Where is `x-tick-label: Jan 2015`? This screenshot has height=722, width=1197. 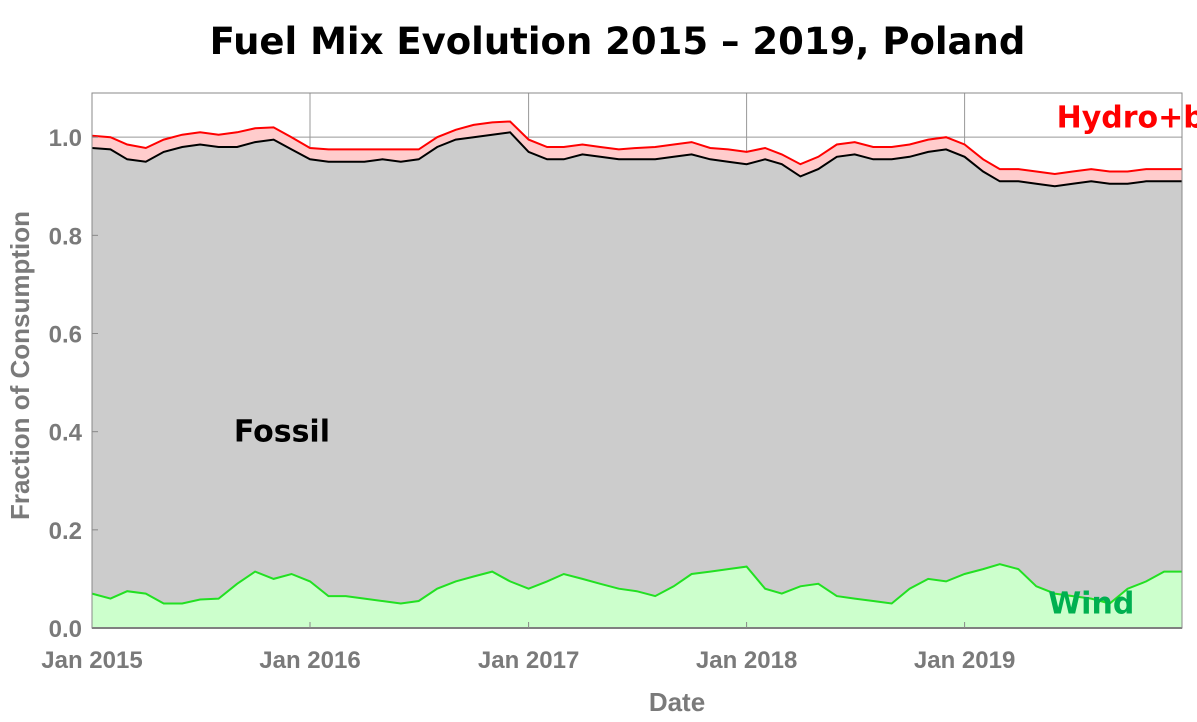 x-tick-label: Jan 2015 is located at coordinates (91, 660).